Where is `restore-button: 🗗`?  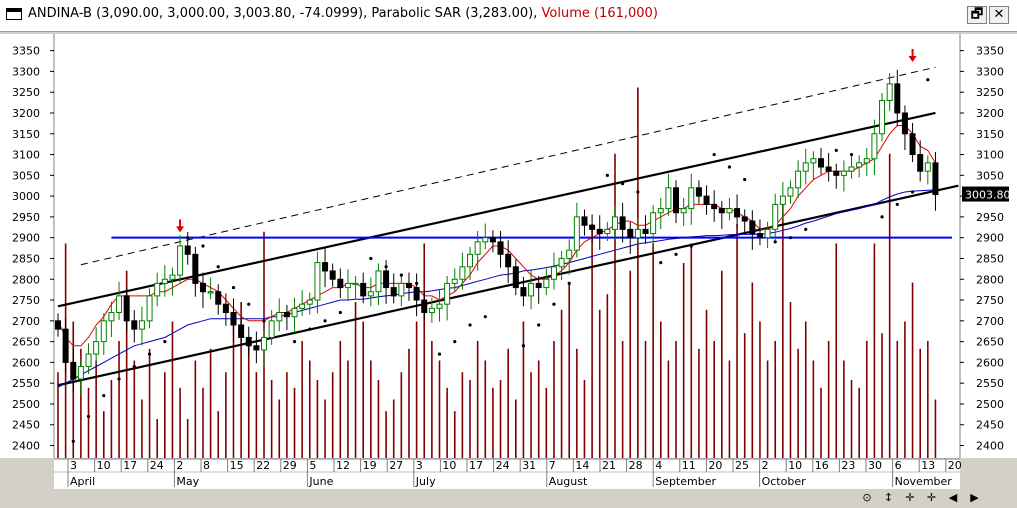 restore-button: 🗗 is located at coordinates (977, 15).